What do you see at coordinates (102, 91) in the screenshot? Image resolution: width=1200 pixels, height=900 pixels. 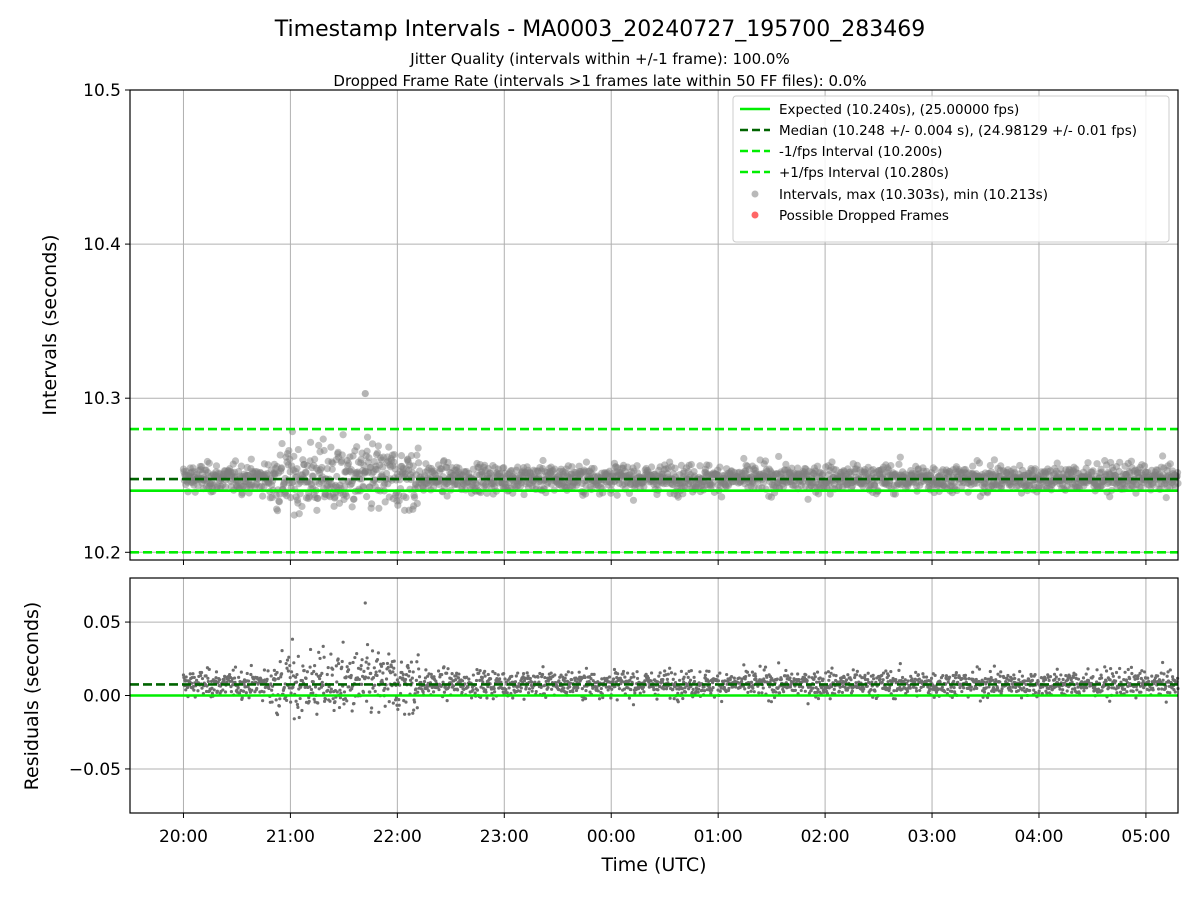 I see `intervals-y-tick-label: 10.5` at bounding box center [102, 91].